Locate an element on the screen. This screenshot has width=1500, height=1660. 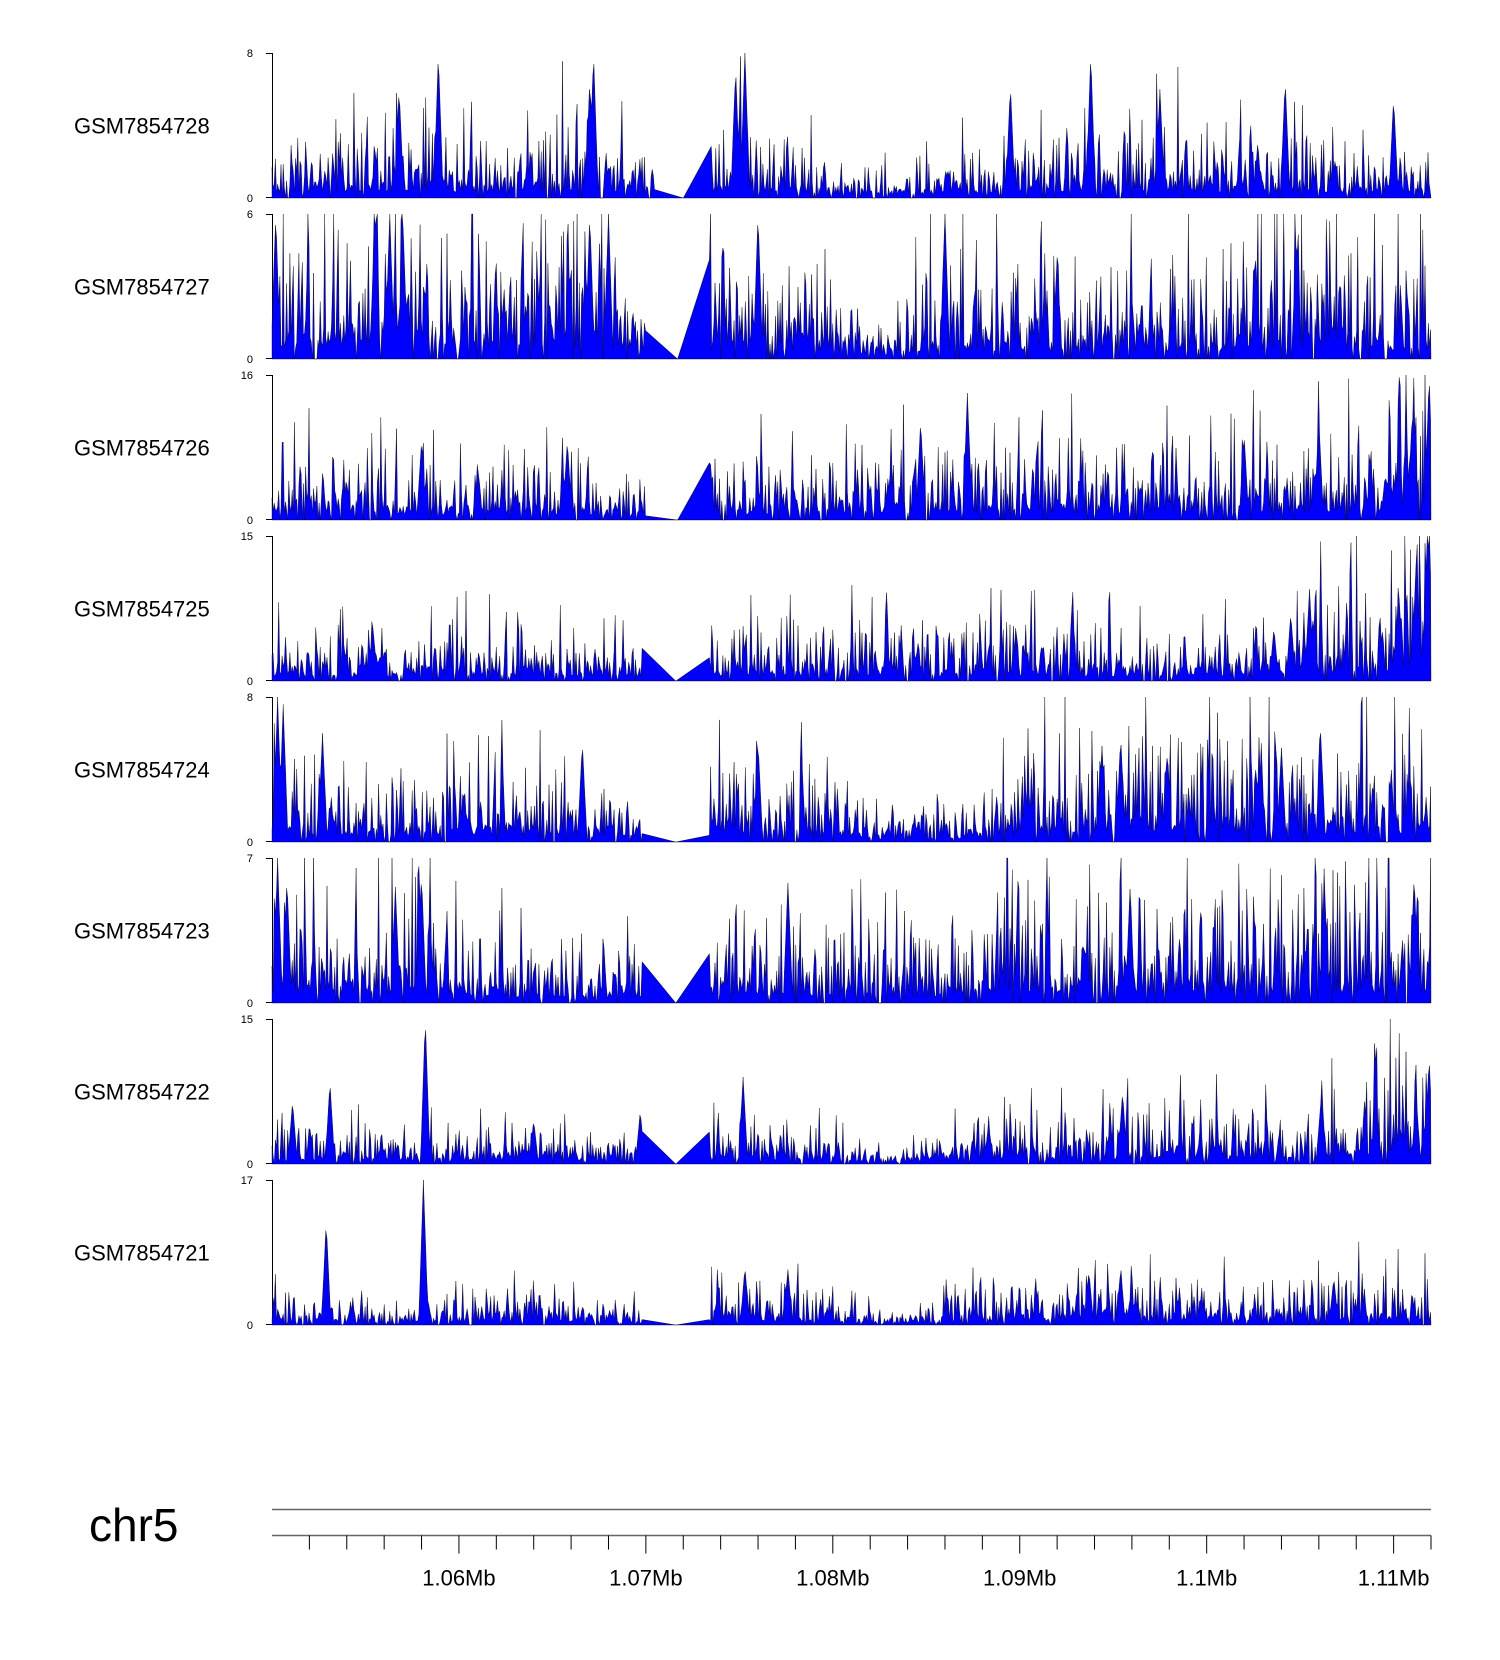
track-label: GSM7854724 is located at coordinates (142, 770).